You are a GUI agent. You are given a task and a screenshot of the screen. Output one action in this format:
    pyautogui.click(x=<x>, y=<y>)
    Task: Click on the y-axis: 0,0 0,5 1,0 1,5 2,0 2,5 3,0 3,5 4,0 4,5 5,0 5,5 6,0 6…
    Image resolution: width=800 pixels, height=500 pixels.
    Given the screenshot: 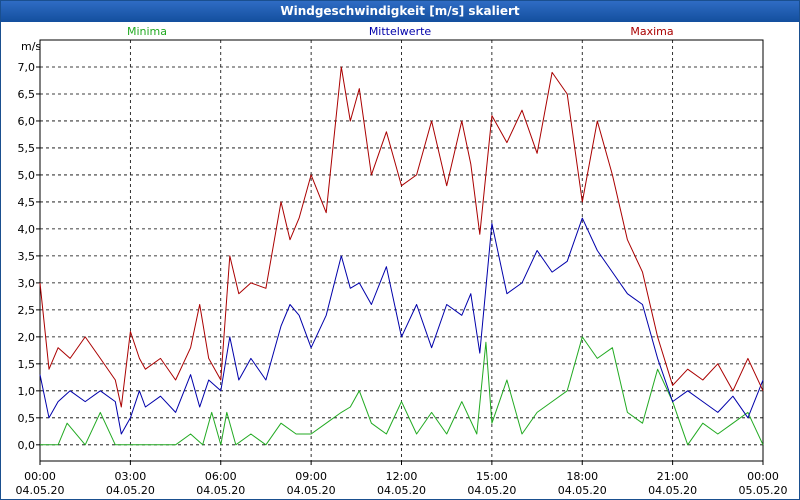 What is the action you would take?
    pyautogui.click(x=29, y=256)
    